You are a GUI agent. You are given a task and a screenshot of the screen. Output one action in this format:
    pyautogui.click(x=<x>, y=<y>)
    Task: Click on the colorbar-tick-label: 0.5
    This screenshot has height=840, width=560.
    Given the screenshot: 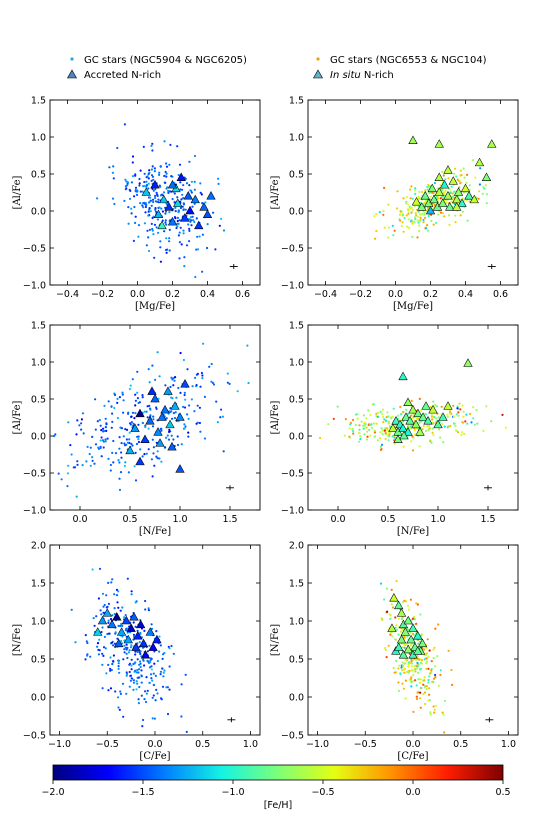 What is the action you would take?
    pyautogui.click(x=502, y=792)
    